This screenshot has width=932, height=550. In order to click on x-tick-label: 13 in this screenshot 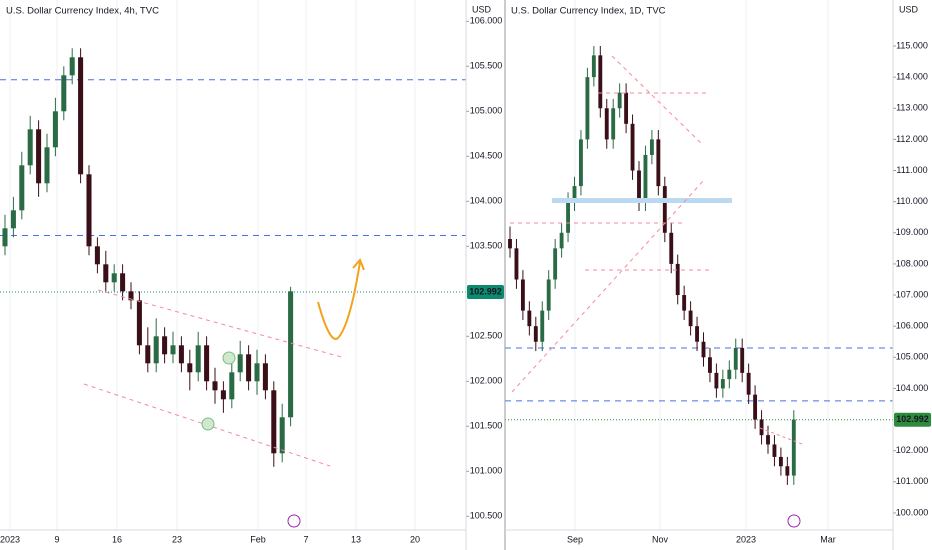, I will do `click(356, 539)`.